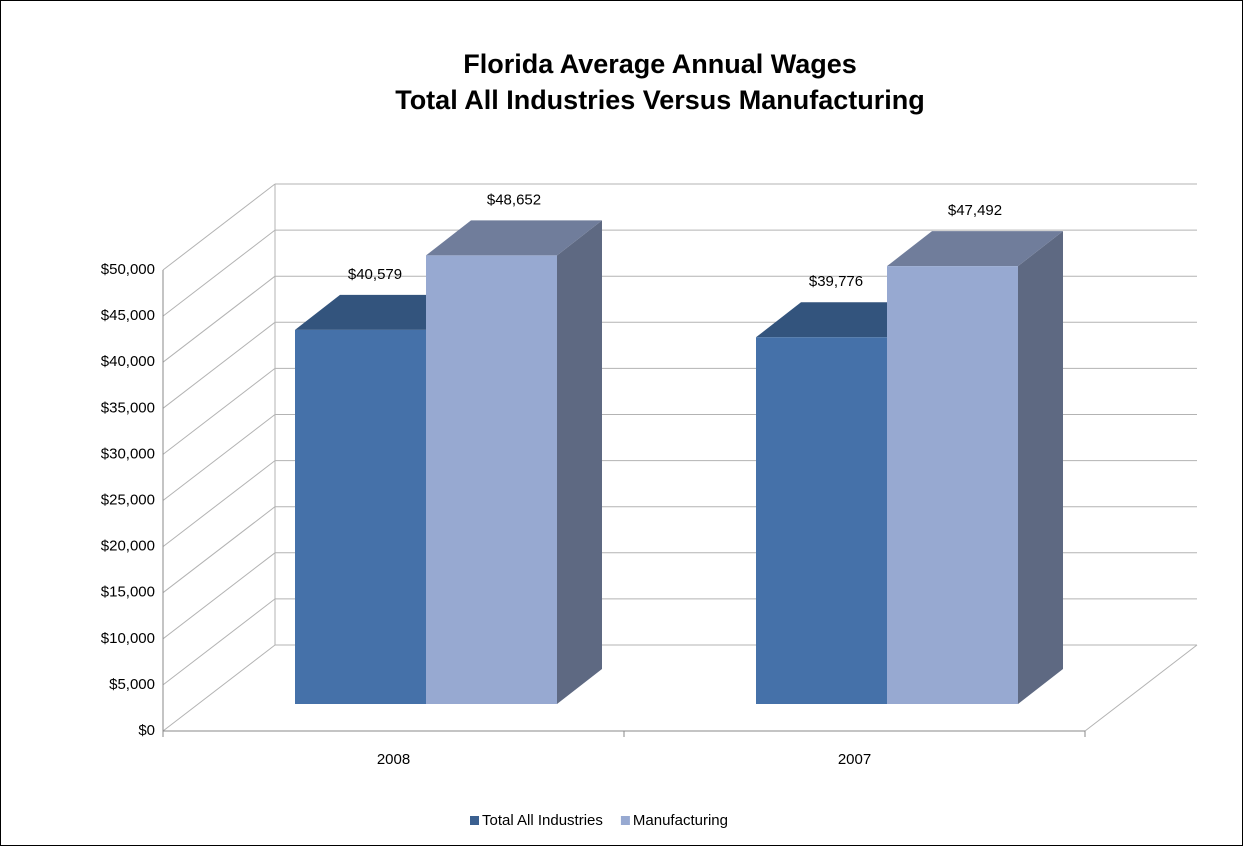  Describe the element at coordinates (128, 361) in the screenshot. I see `y-tick-label: $40,000` at that location.